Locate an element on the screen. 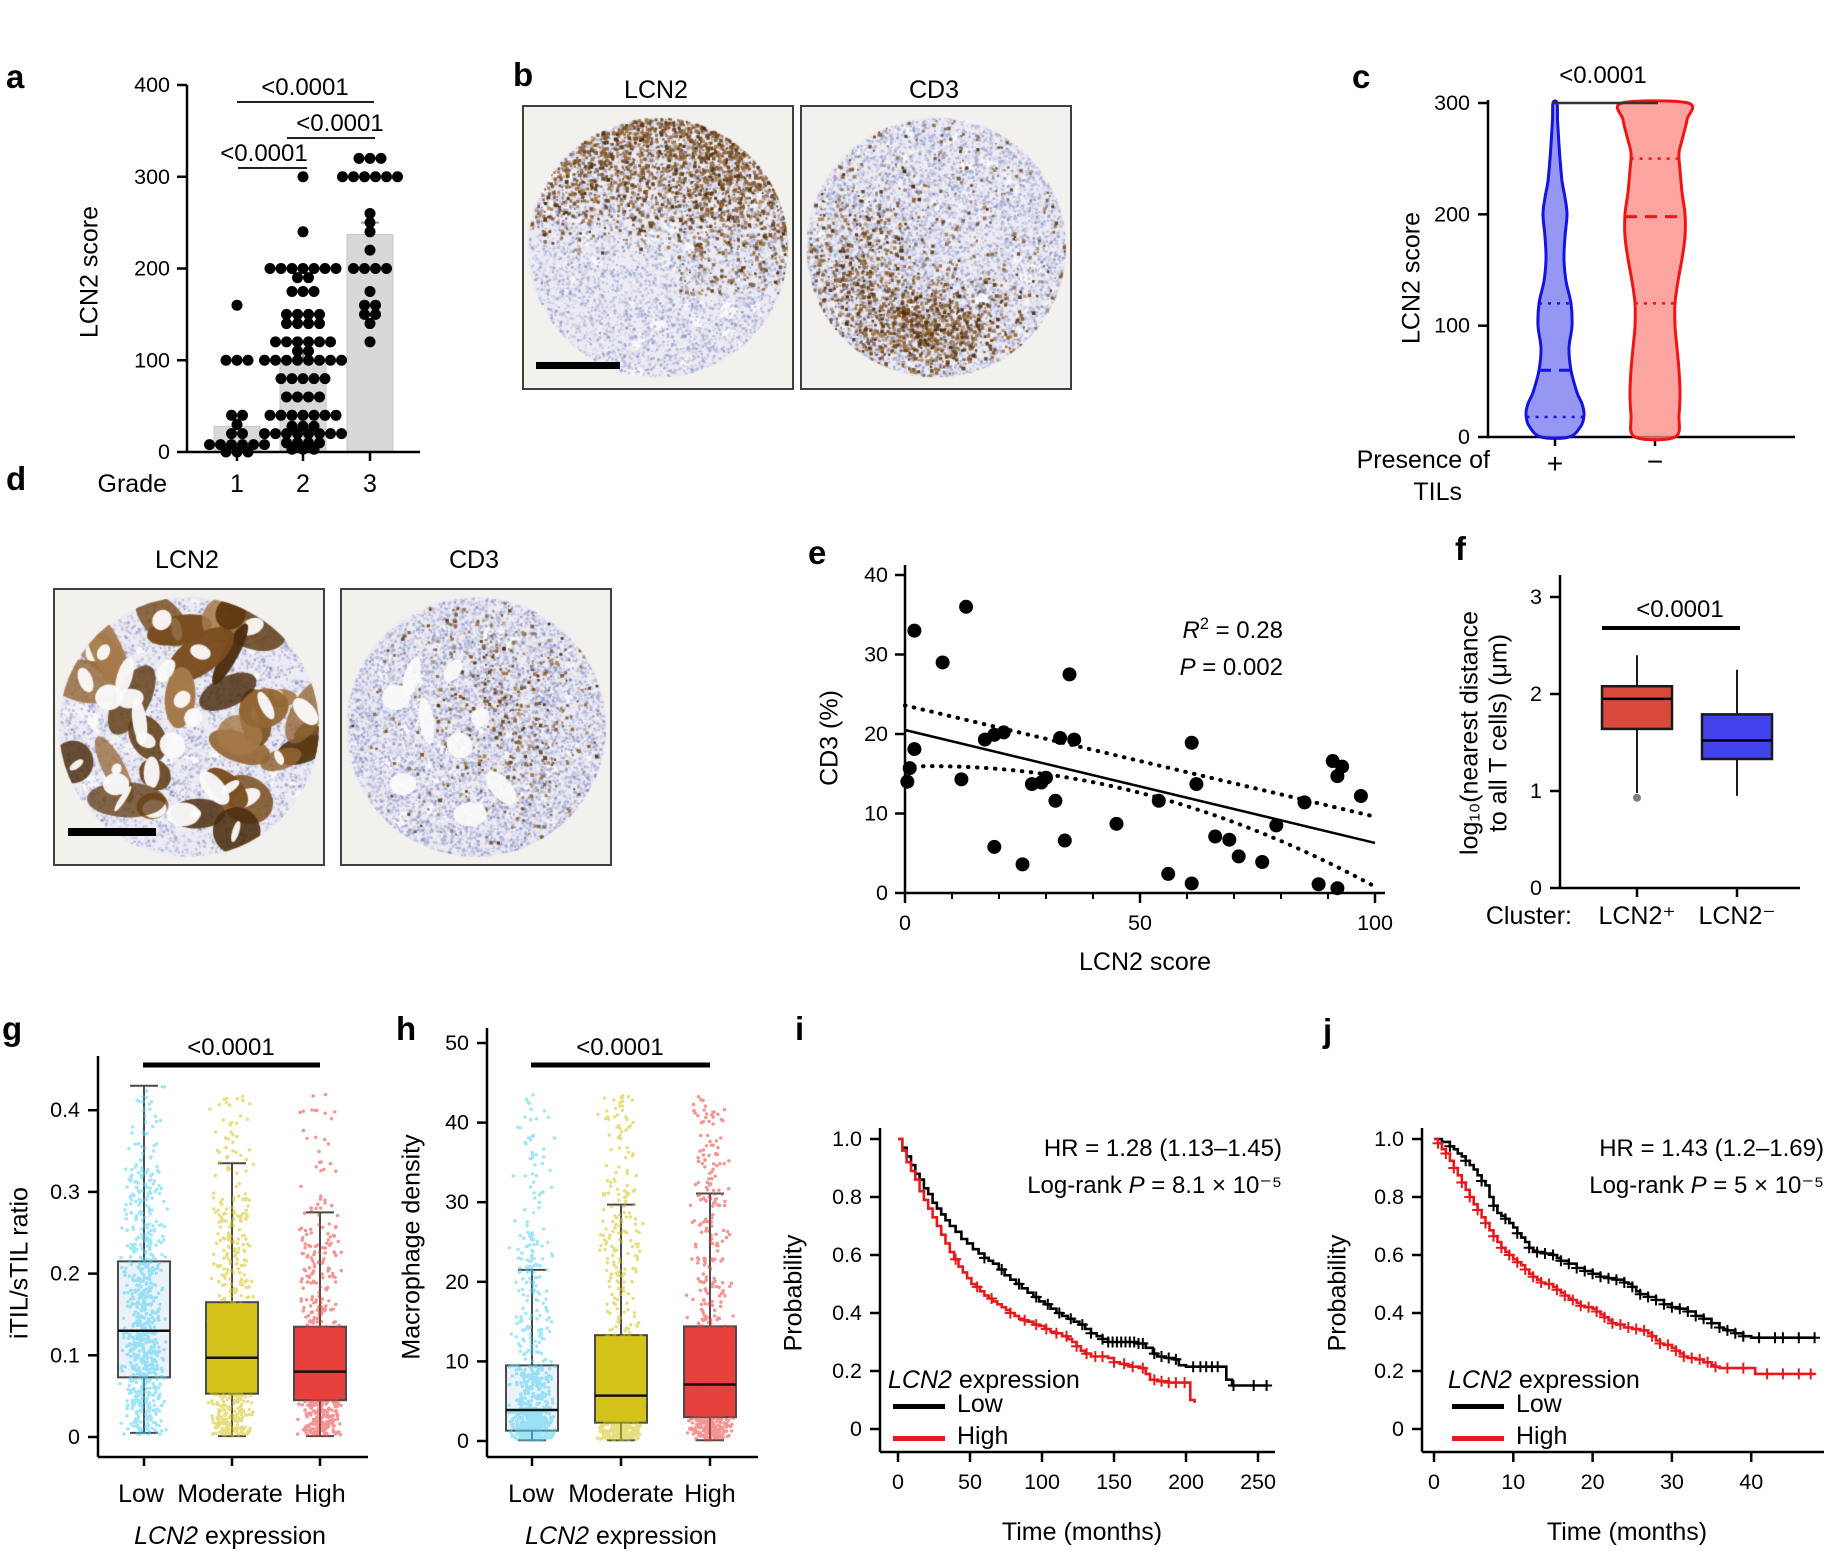 The image size is (1831, 1561). i-logrank-text: Log-rank P = 8.1 × 10⁻⁵ is located at coordinates (1136, 1185).